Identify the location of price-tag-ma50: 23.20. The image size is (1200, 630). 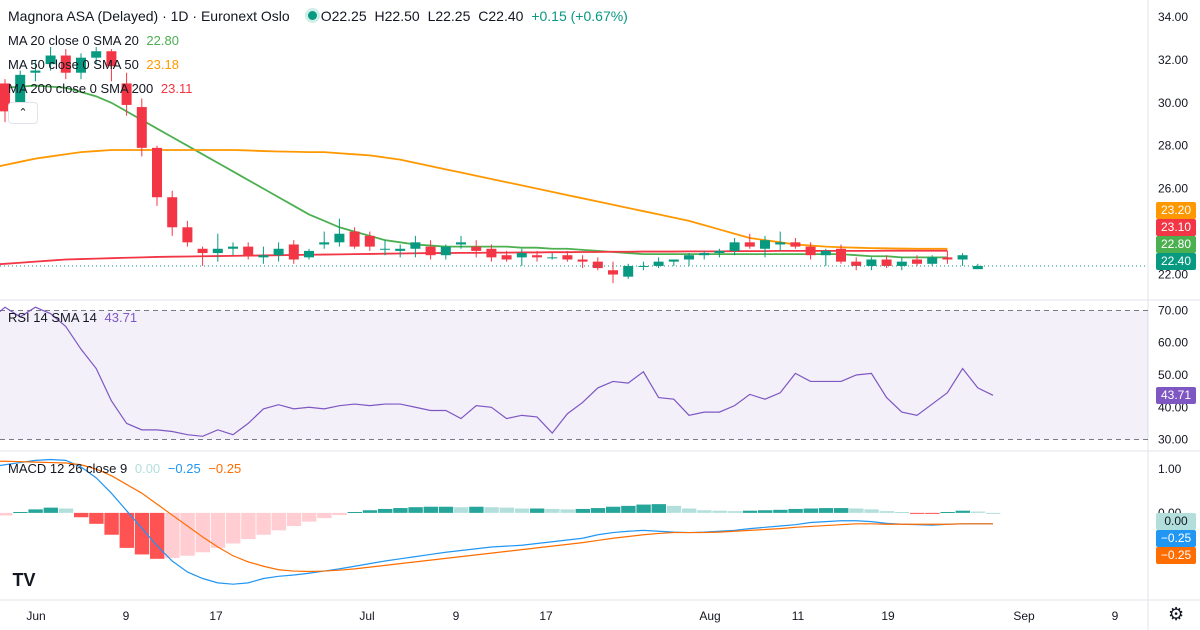
(1176, 210).